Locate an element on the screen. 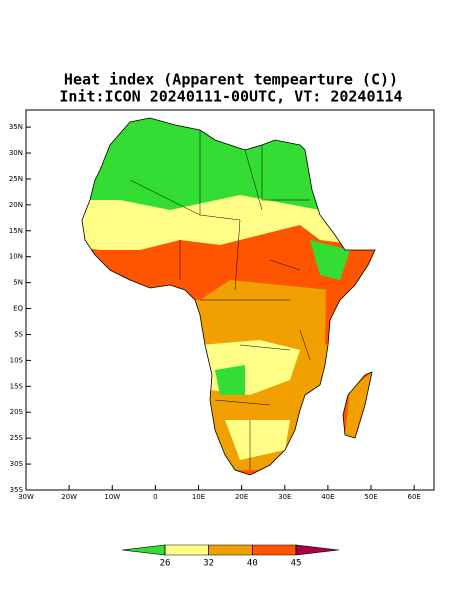  y-tick-label: 15N is located at coordinates (16, 231).